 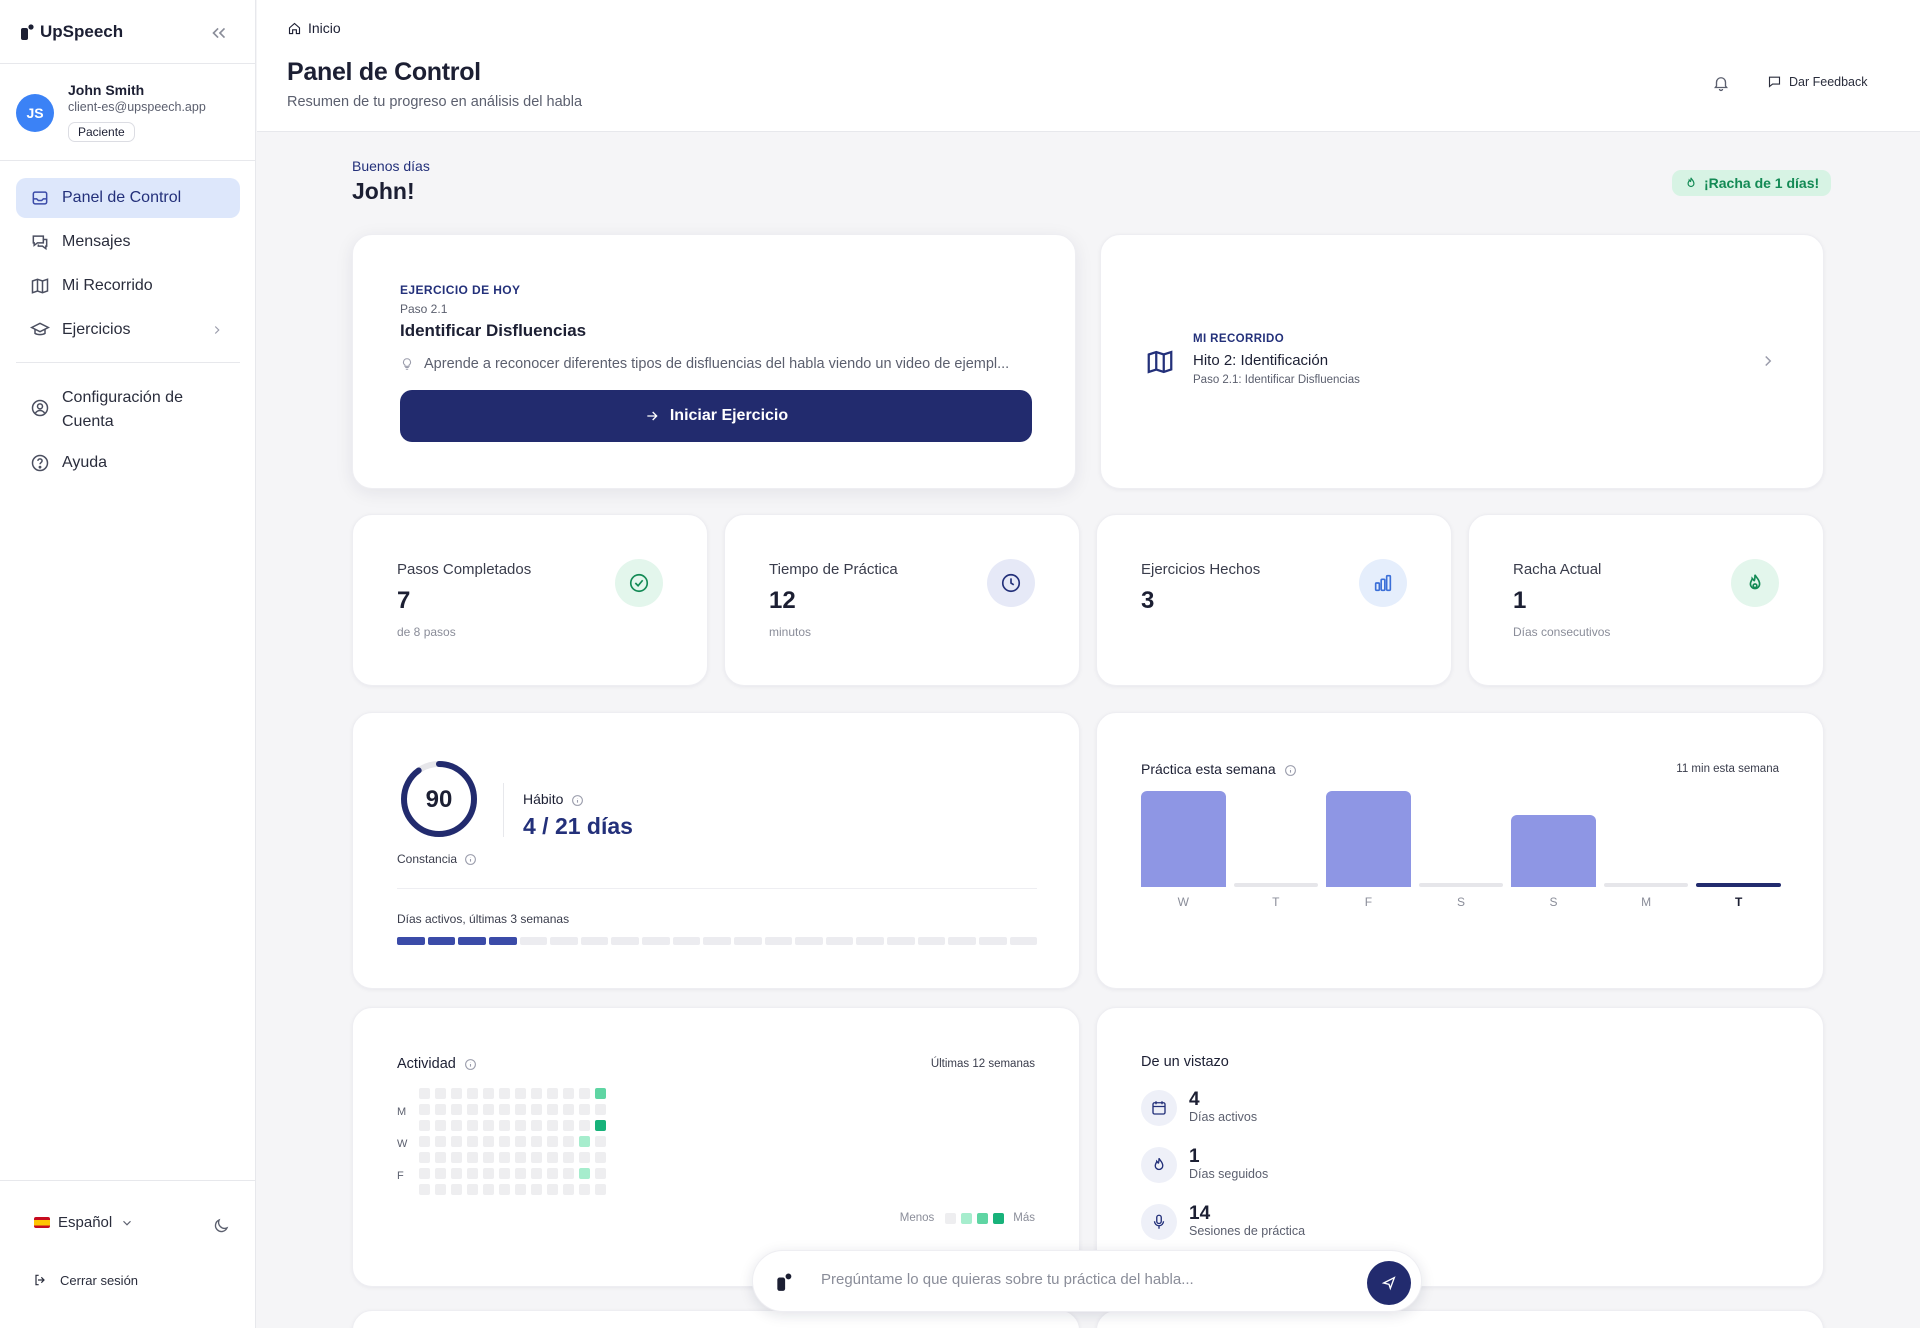 What do you see at coordinates (128, 330) in the screenshot?
I see `sidebar-item-exercises: Ejercicios` at bounding box center [128, 330].